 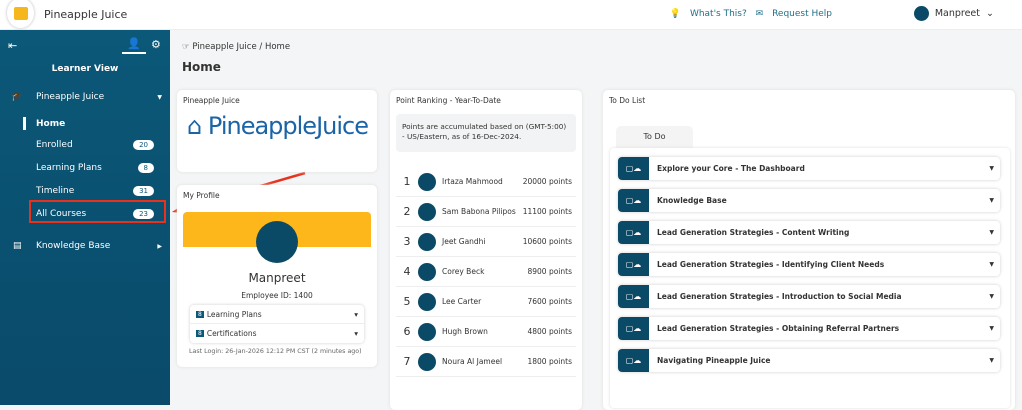 What do you see at coordinates (277, 333) in the screenshot?
I see `certifications-dropdown: 8 Certifications ▾` at bounding box center [277, 333].